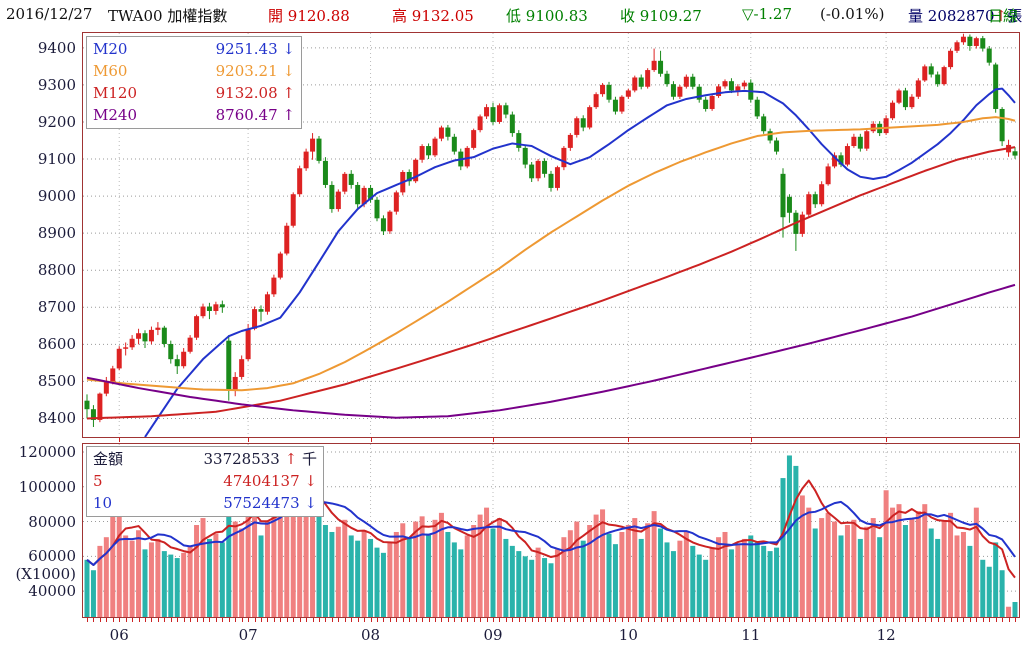  I want to click on header-volume: 量 2082870↑張, so click(965, 16).